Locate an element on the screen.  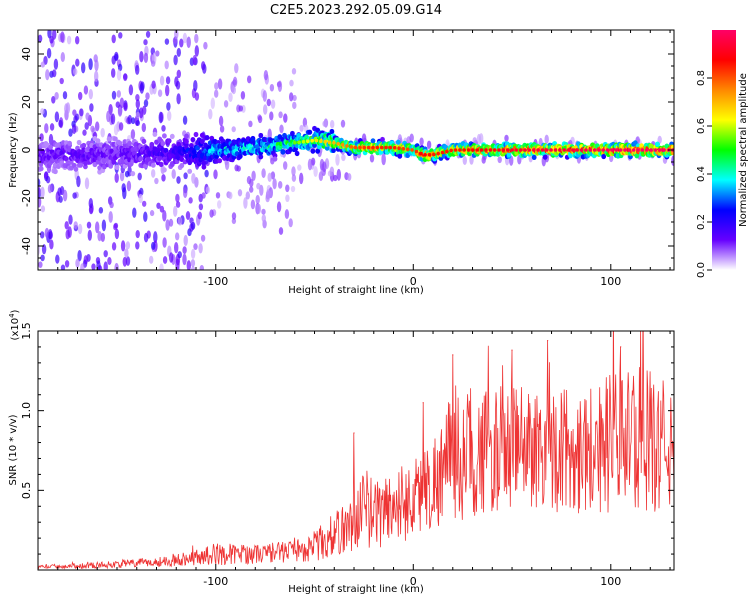
colorbar-tick-label: 0.8 is located at coordinates (701, 78).